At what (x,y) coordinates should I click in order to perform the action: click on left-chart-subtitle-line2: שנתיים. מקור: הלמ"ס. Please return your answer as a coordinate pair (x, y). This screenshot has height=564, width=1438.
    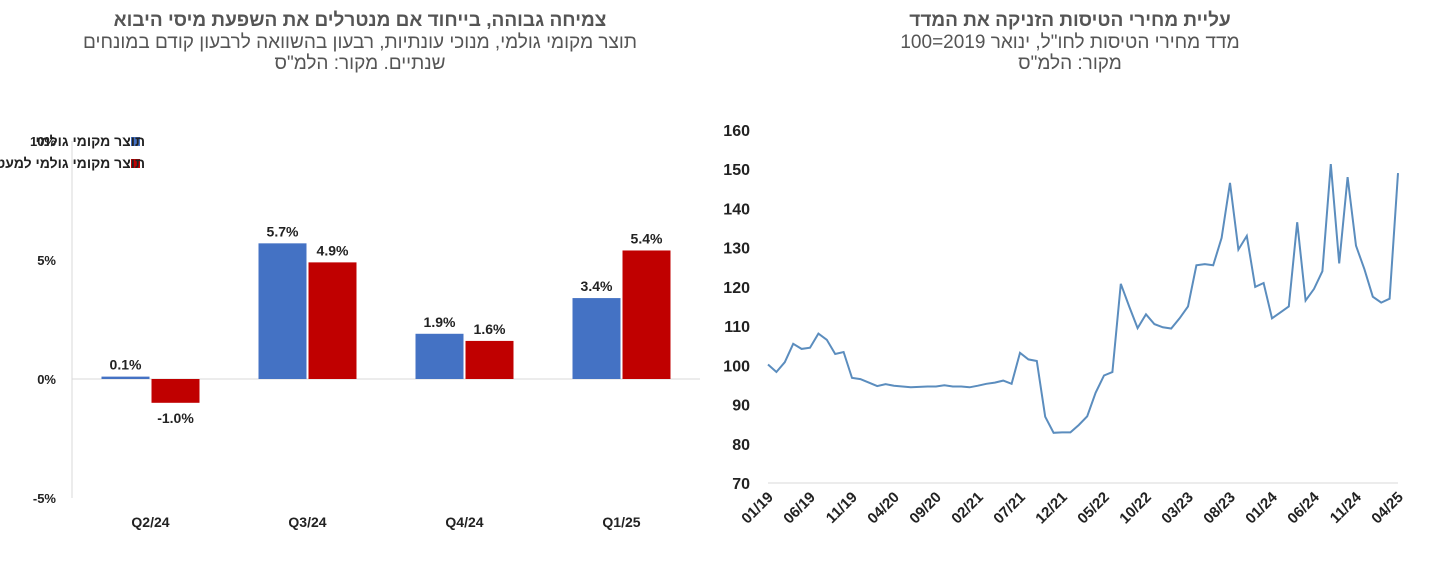
    Looking at the image, I should click on (360, 63).